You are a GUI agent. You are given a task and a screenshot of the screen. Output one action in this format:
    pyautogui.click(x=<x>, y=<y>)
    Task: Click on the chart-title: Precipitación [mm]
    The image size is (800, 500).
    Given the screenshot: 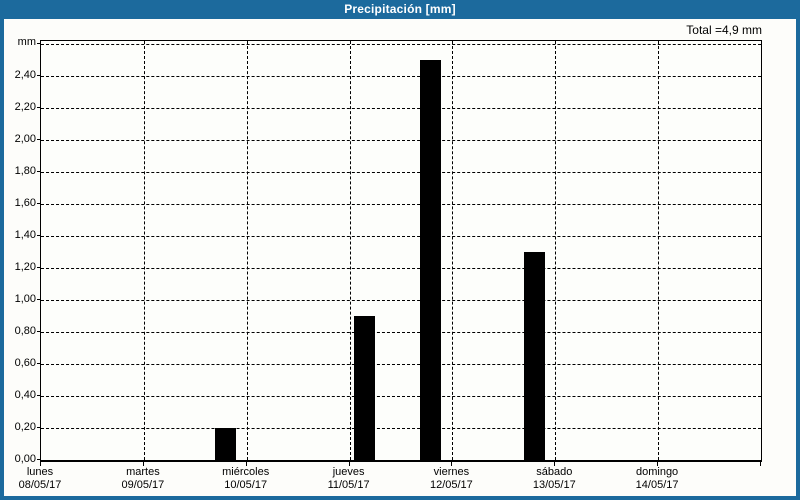 What is the action you would take?
    pyautogui.click(x=400, y=9)
    